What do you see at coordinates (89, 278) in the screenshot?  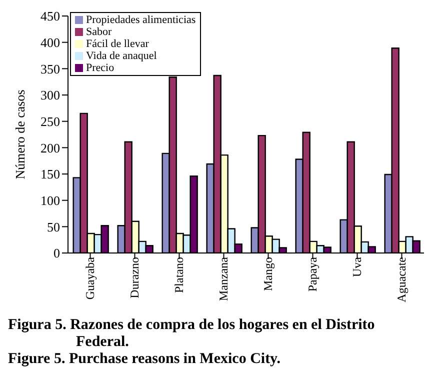 I see `x-tick-label: Guayaba` at bounding box center [89, 278].